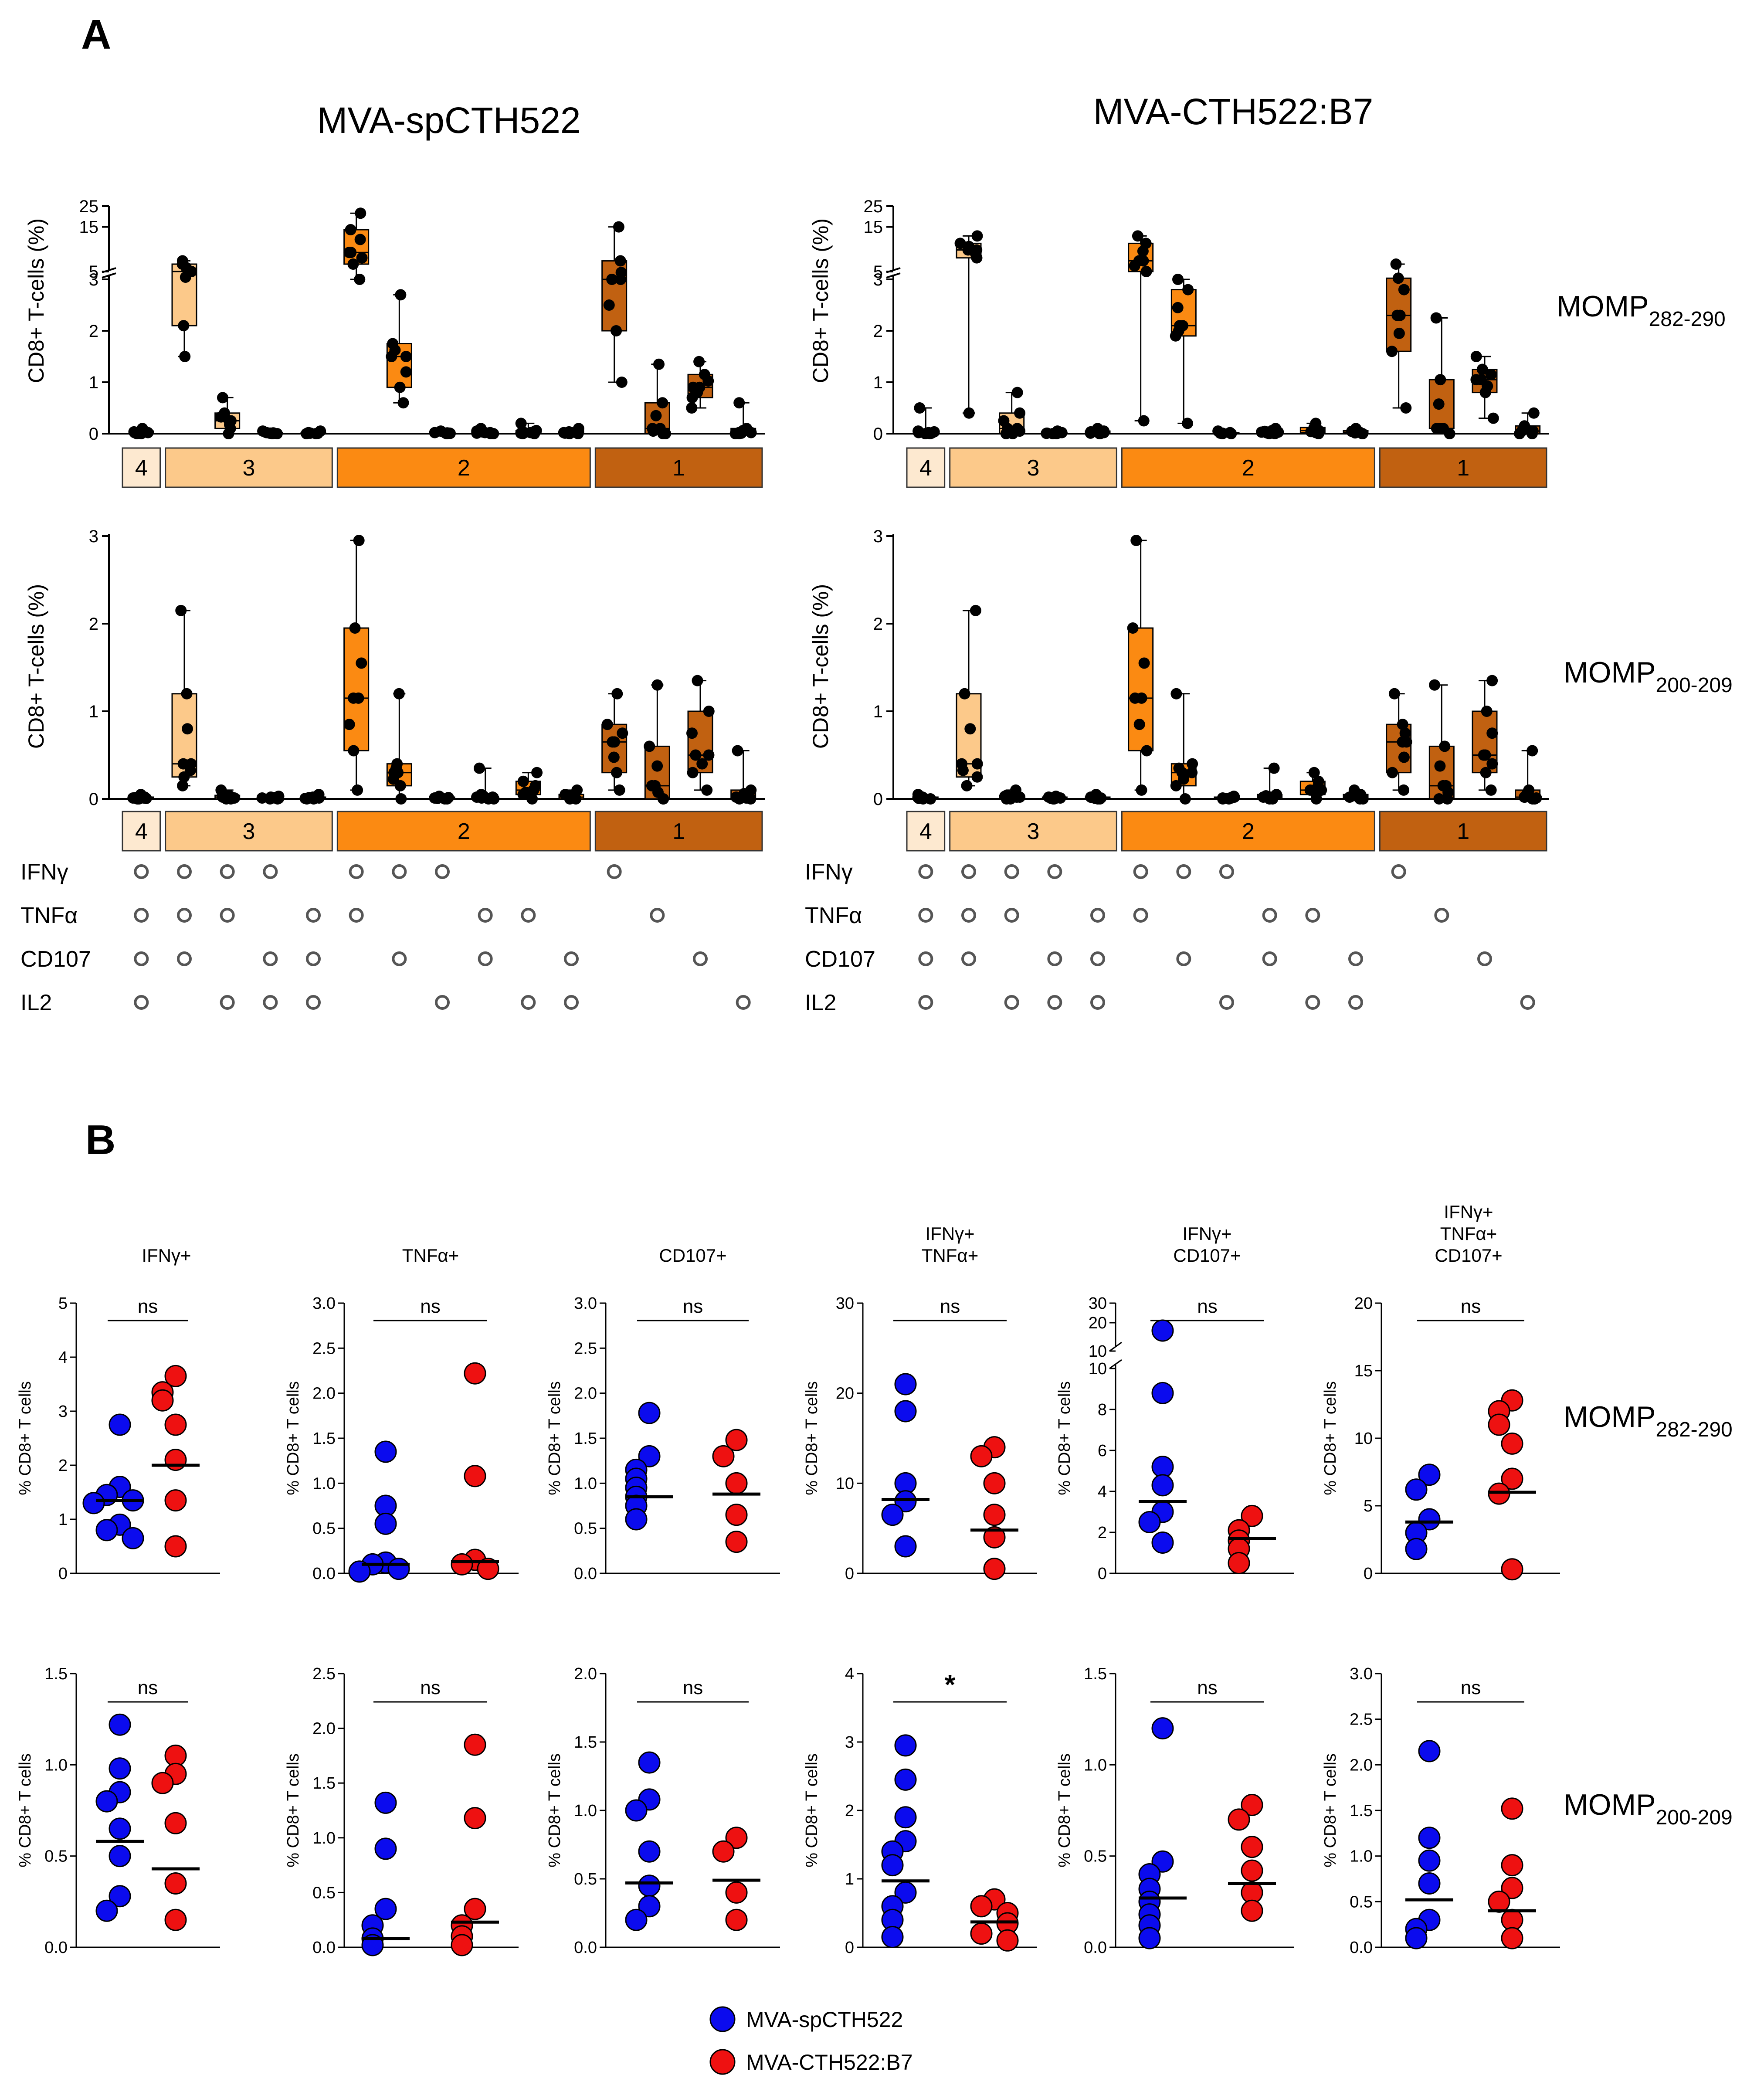 The image size is (1764, 2085). What do you see at coordinates (249, 468) in the screenshot?
I see `group-label: 3` at bounding box center [249, 468].